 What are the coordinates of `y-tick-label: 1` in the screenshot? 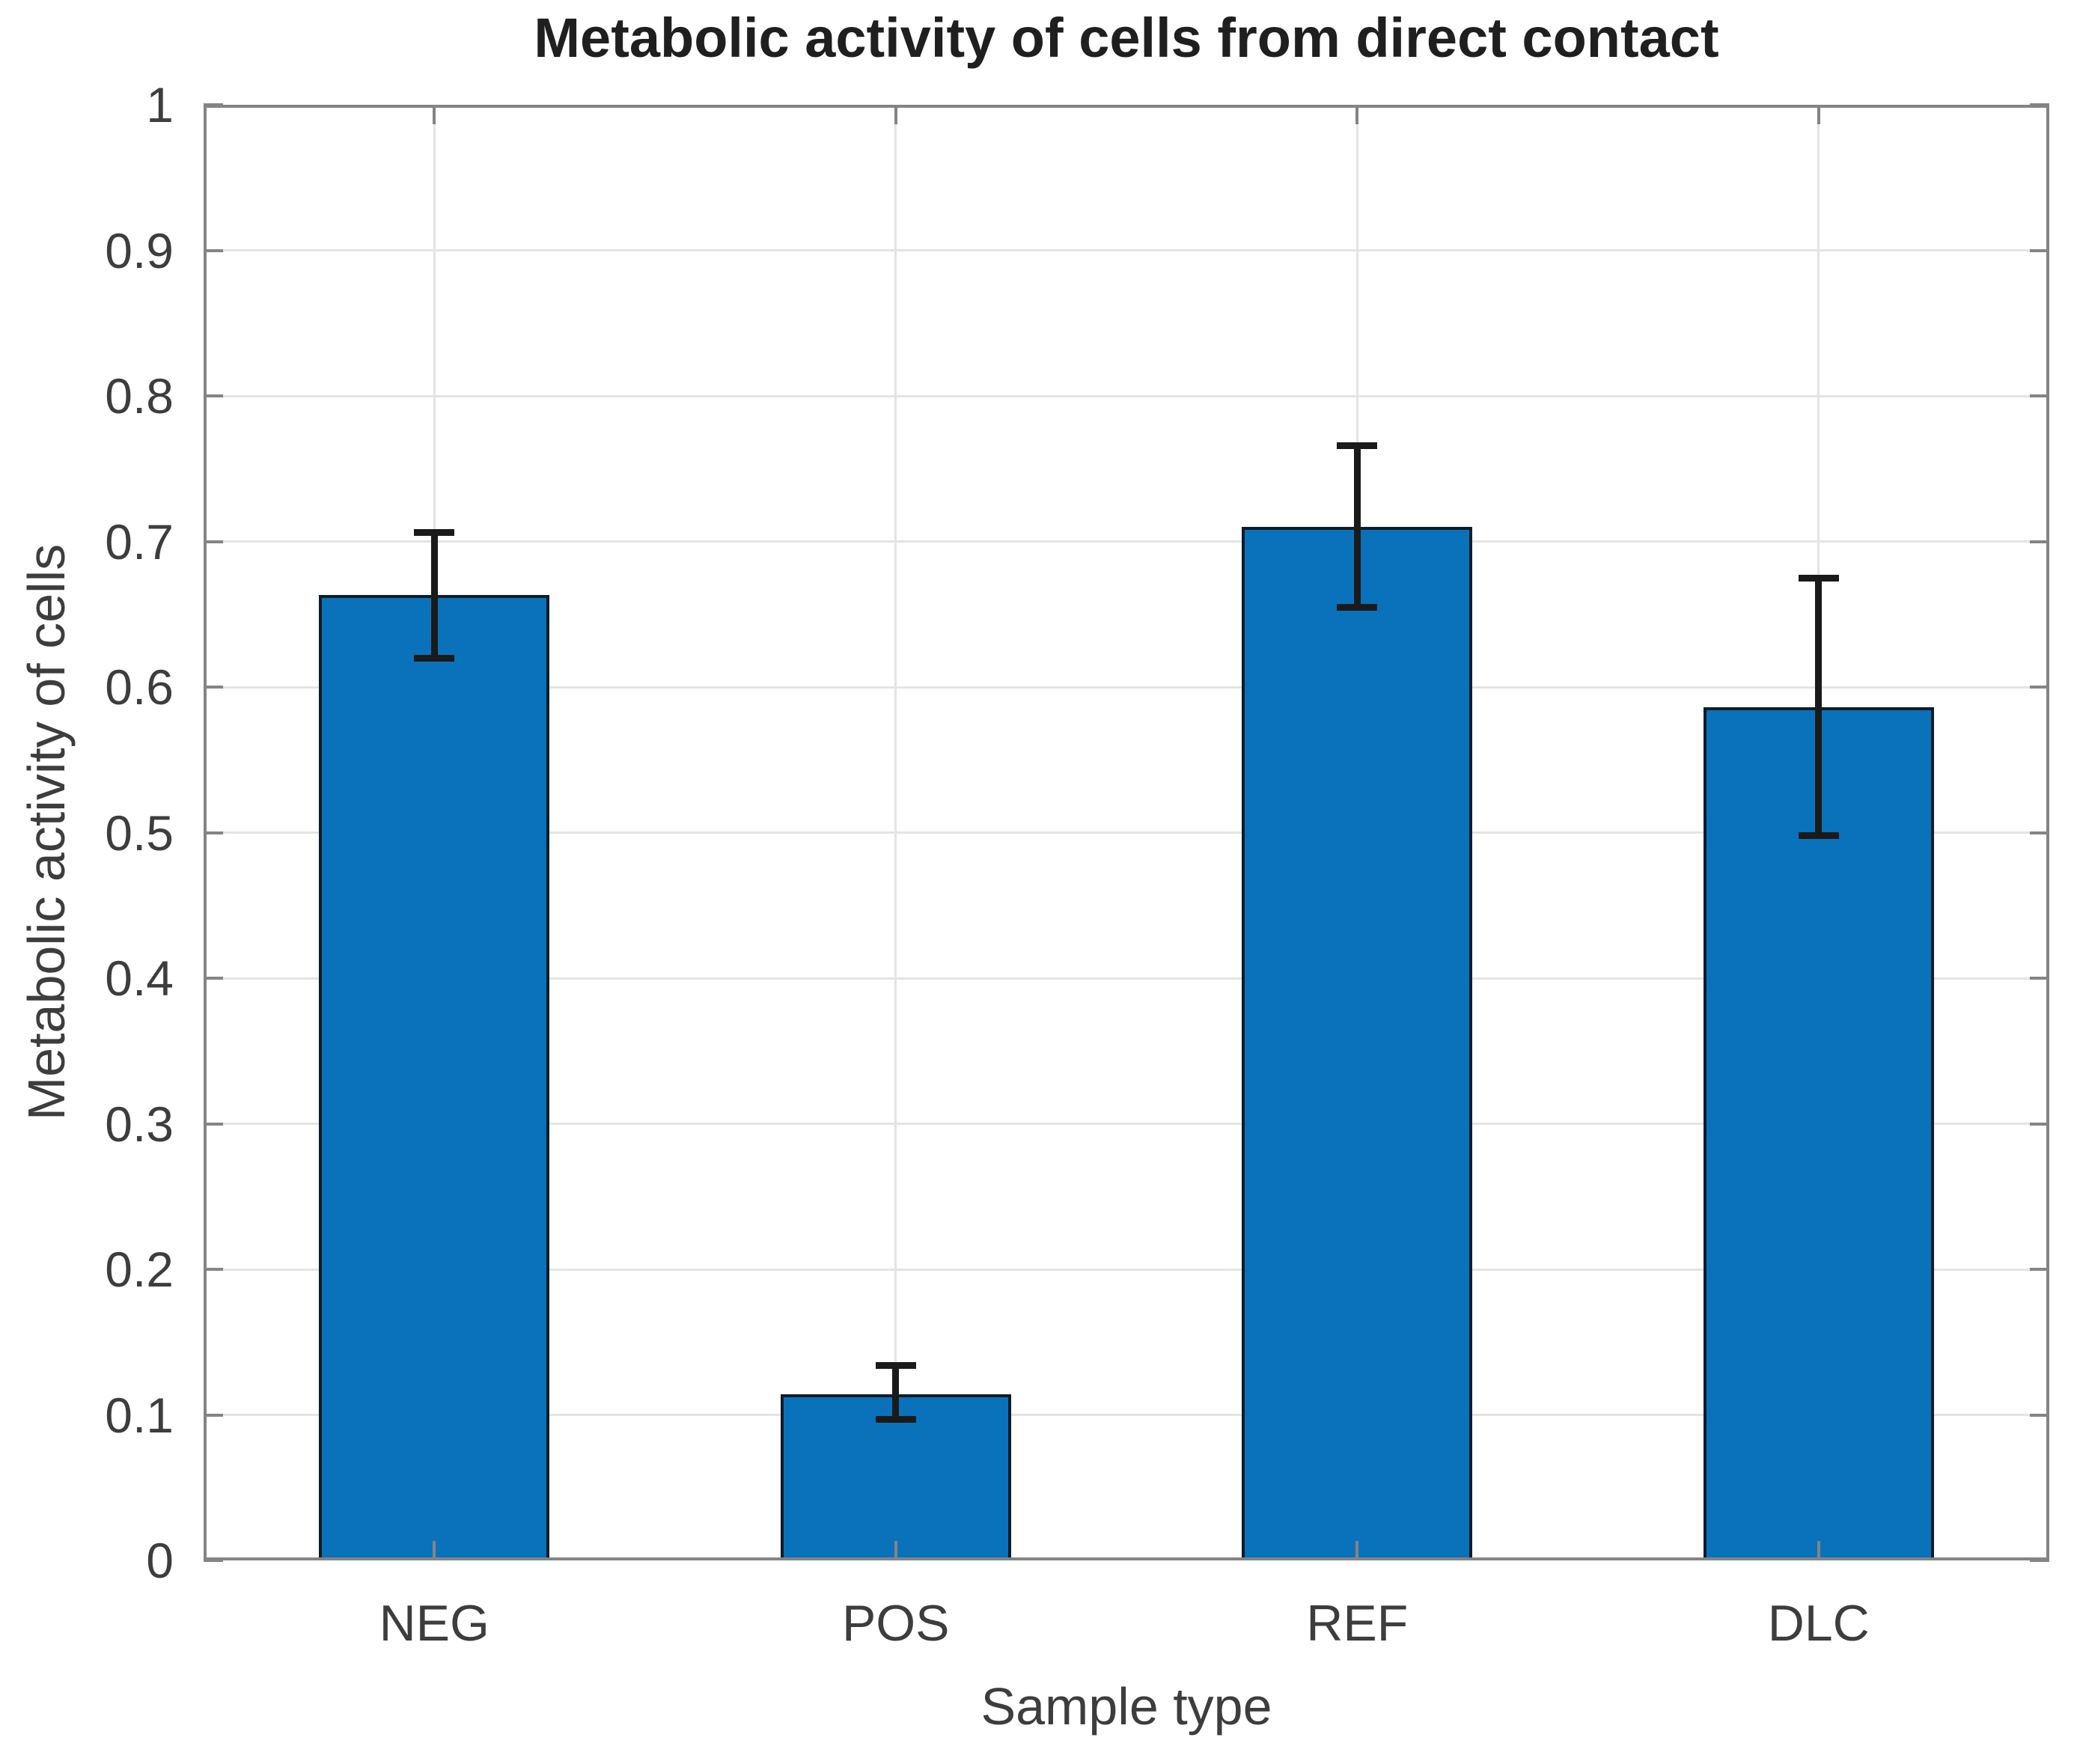 It's located at (160, 104).